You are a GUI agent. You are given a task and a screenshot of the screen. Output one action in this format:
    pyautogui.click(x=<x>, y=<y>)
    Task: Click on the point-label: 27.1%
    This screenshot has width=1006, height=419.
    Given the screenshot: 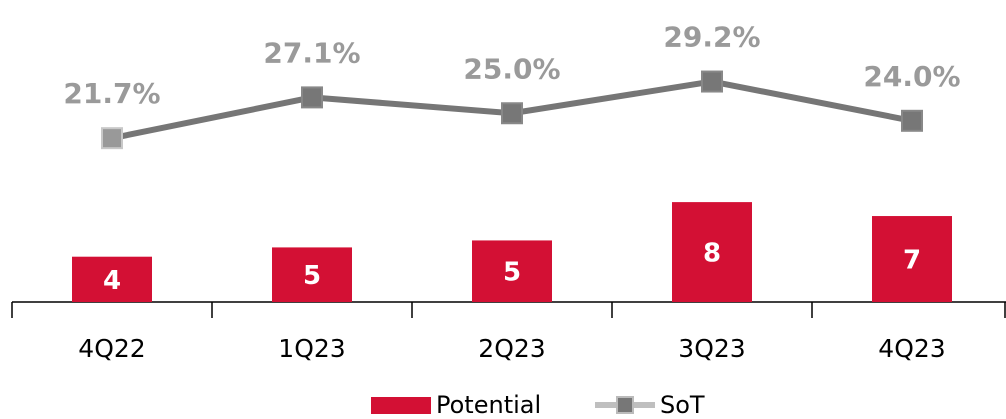 What is the action you would take?
    pyautogui.click(x=311, y=52)
    